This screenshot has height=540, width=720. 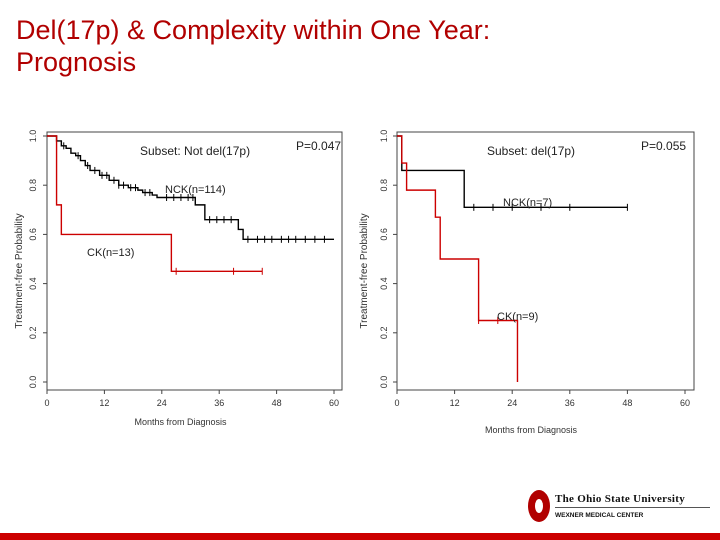 I want to click on slide-accent-bar, so click(x=360, y=536).